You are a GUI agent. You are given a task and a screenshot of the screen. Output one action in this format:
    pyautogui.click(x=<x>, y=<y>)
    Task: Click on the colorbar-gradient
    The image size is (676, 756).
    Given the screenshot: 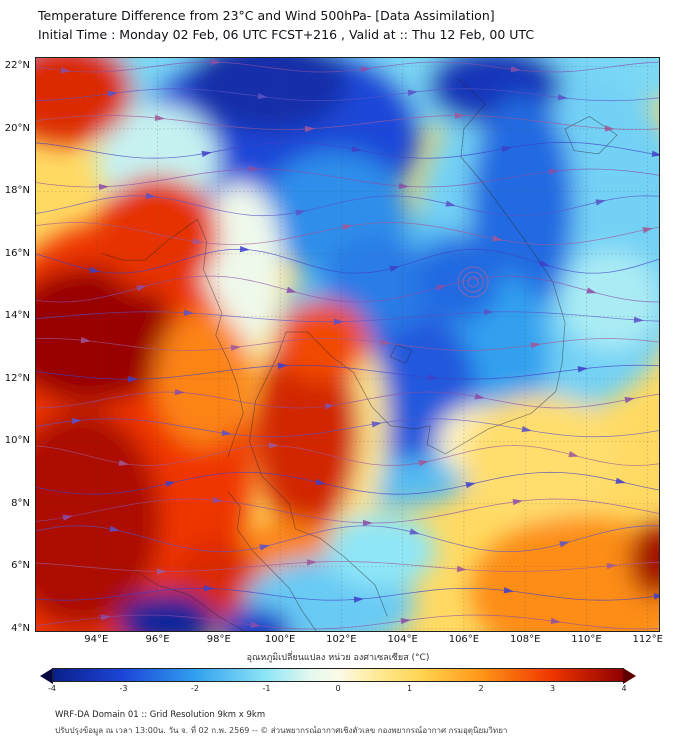 What is the action you would take?
    pyautogui.click(x=338, y=675)
    